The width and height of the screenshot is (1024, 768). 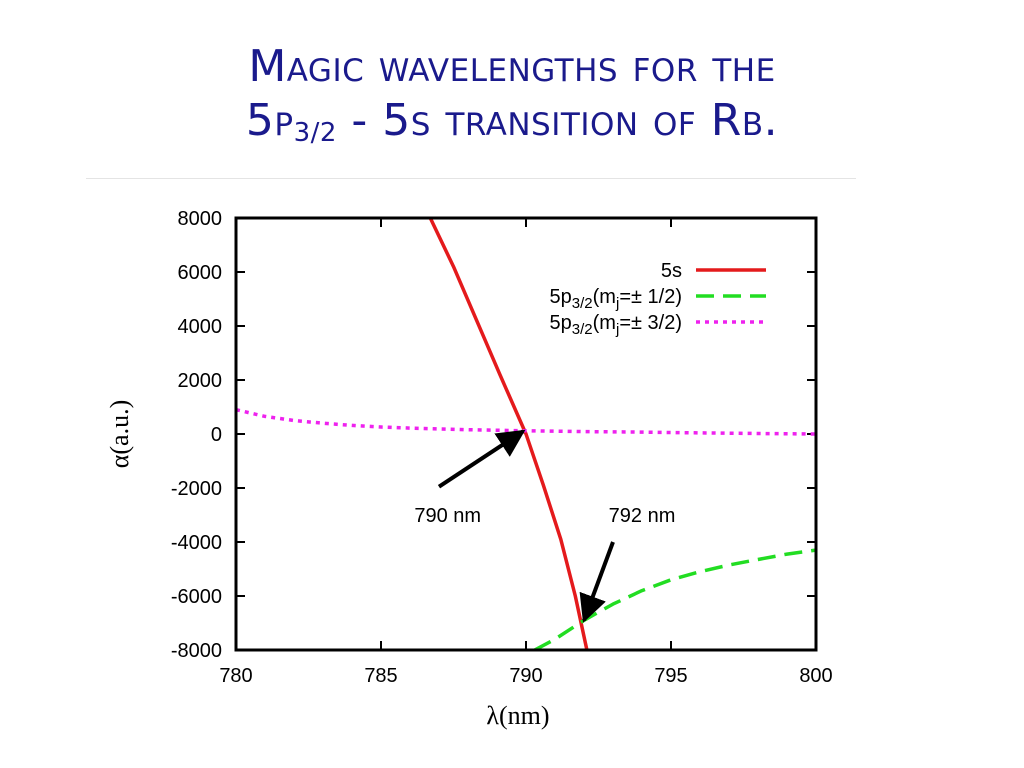 What do you see at coordinates (642, 516) in the screenshot?
I see `annotation-label: 792 nm` at bounding box center [642, 516].